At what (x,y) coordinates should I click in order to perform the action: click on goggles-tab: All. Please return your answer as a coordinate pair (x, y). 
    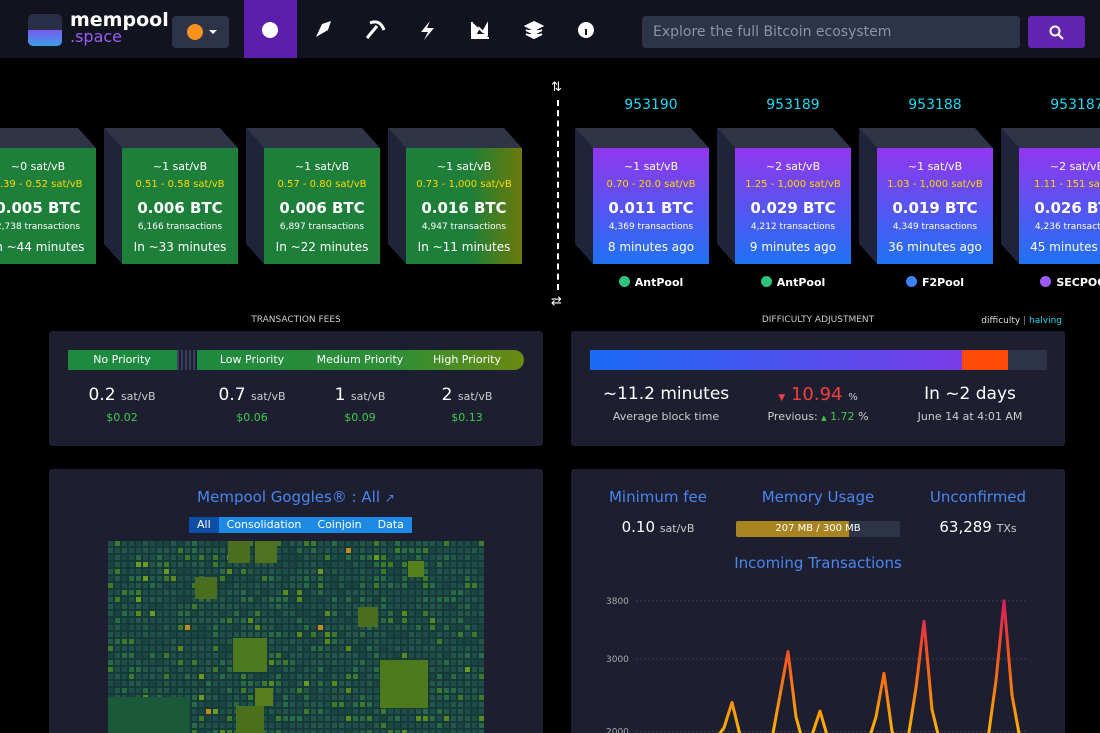
    Looking at the image, I should click on (204, 525).